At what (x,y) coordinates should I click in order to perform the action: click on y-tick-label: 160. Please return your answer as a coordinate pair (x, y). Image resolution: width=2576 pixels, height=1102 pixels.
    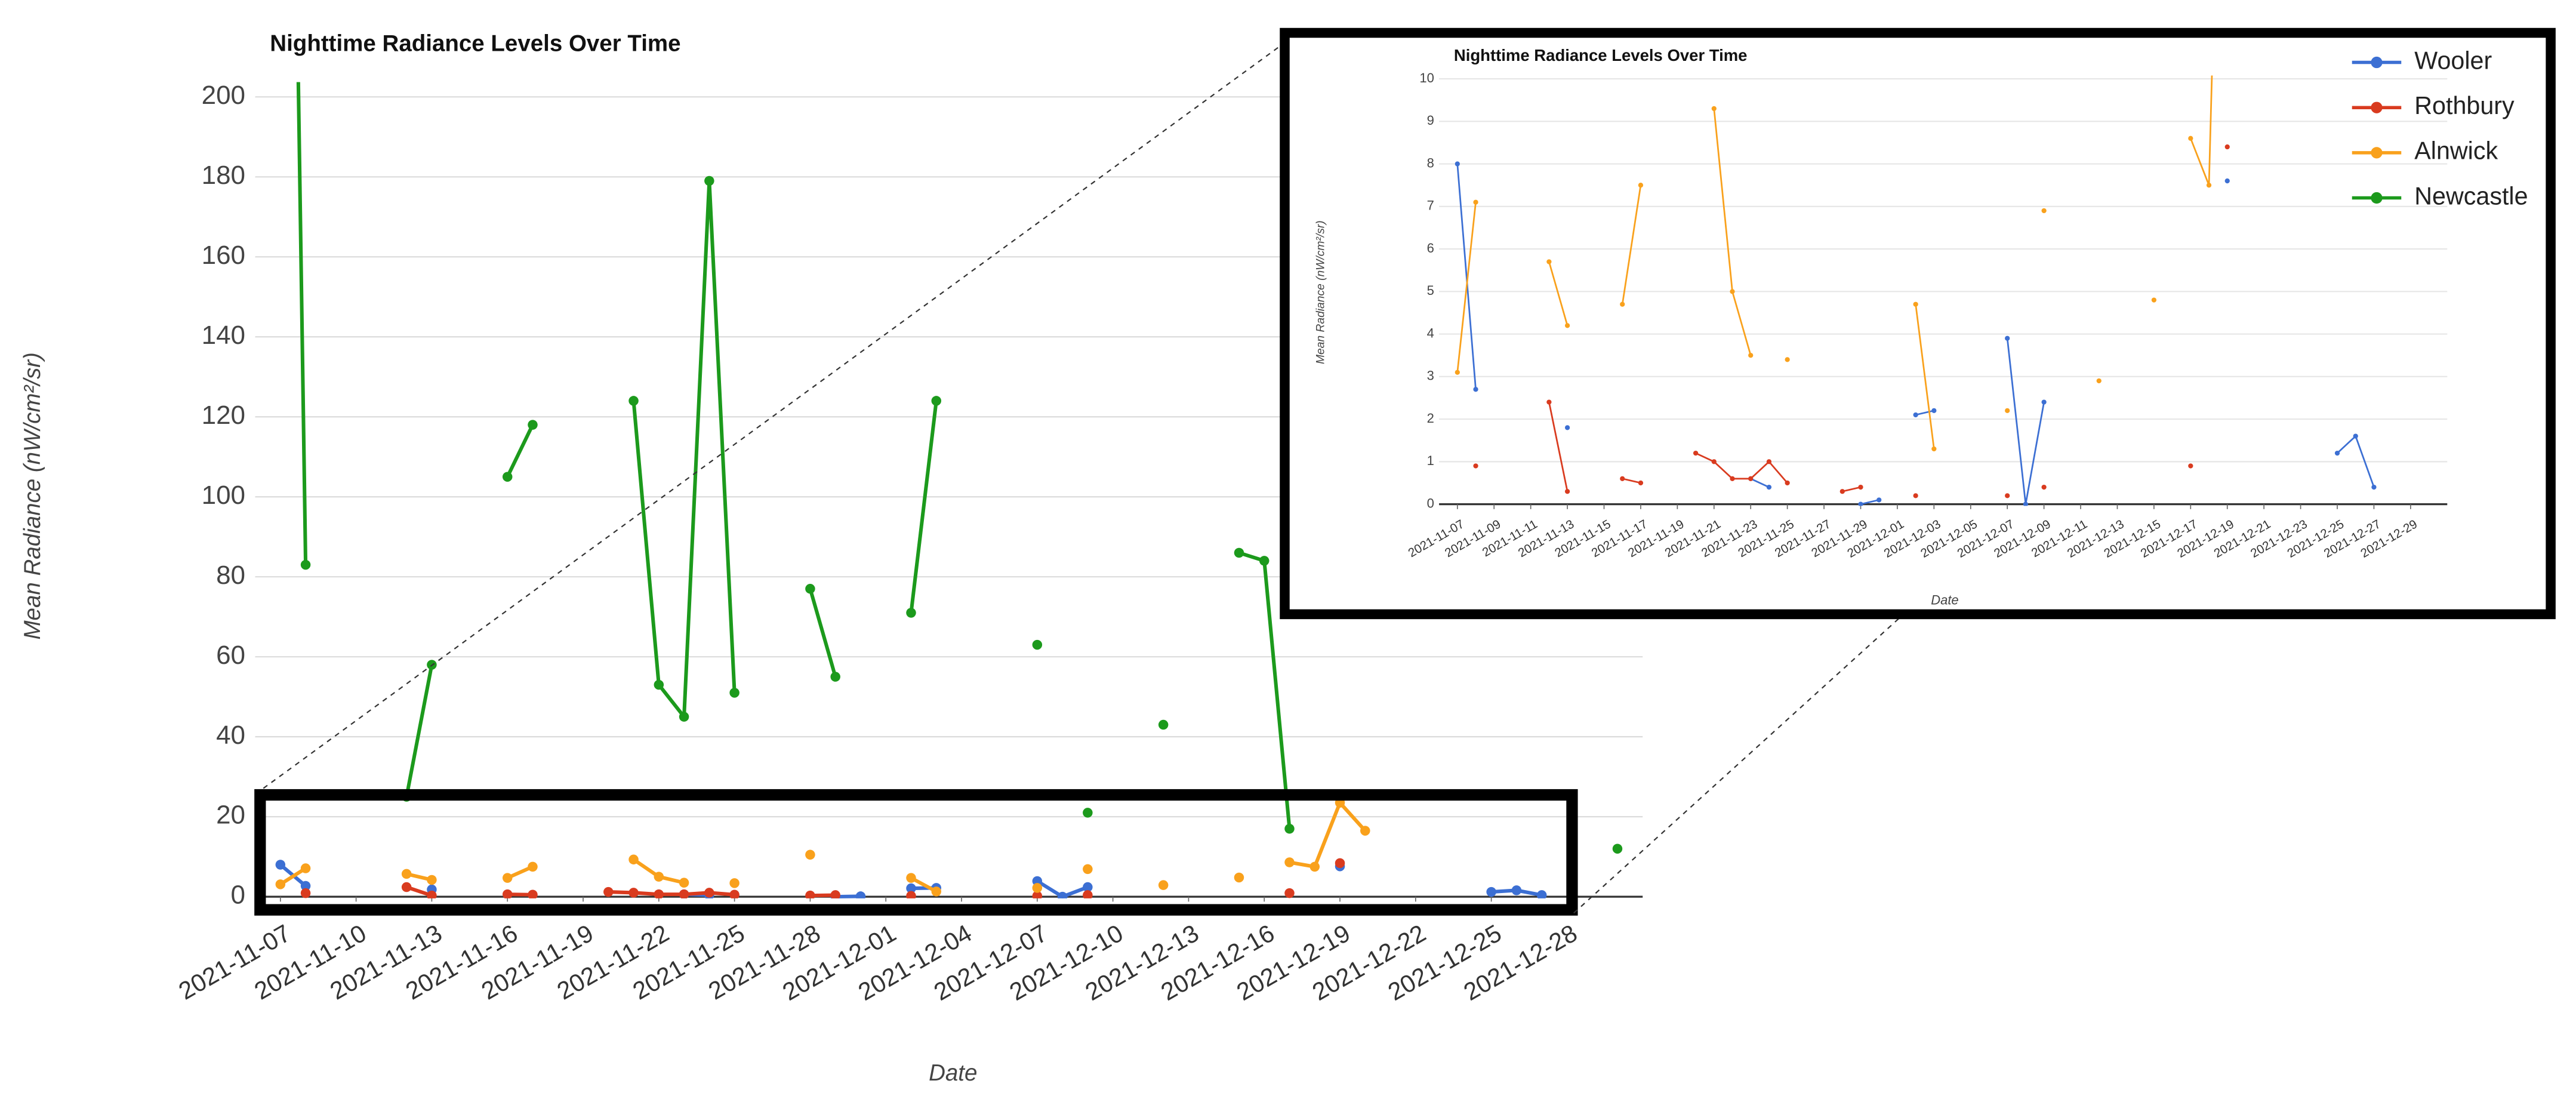
    Looking at the image, I should click on (223, 255).